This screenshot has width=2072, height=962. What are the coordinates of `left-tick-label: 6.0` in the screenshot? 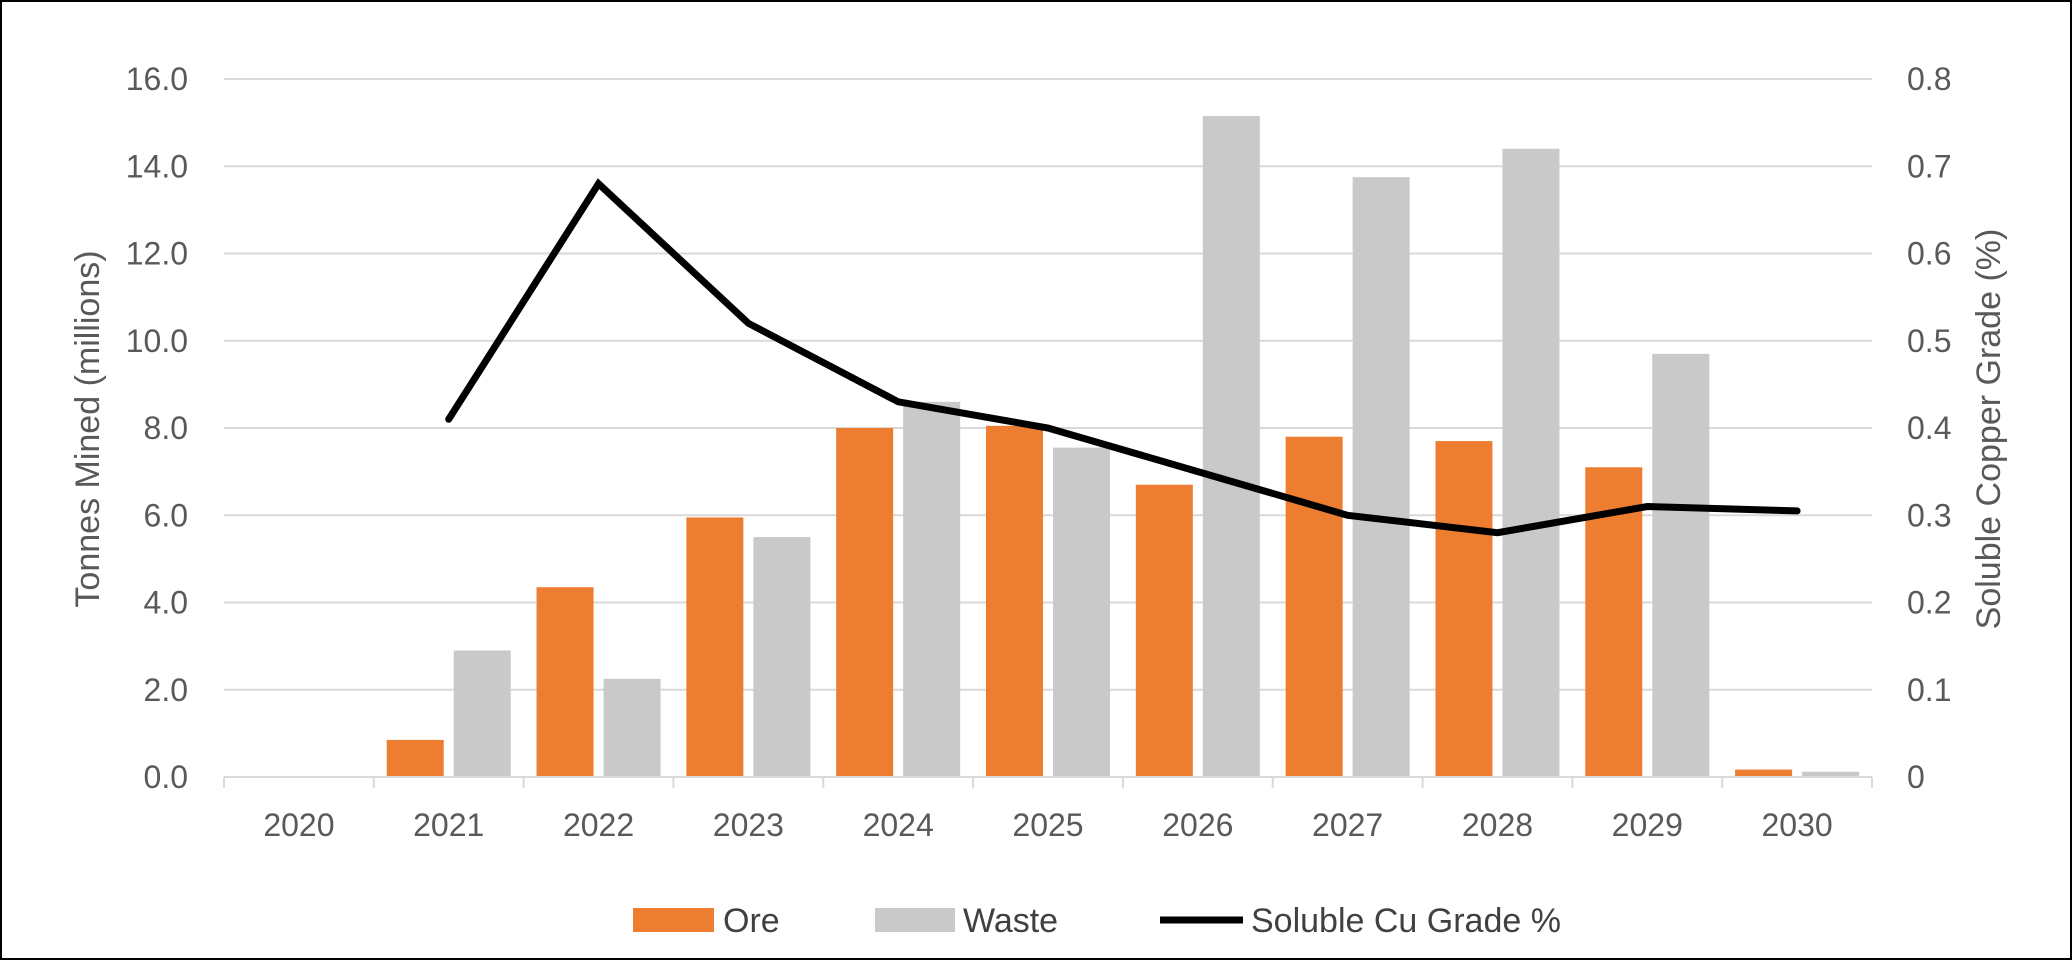 It's located at (166, 515).